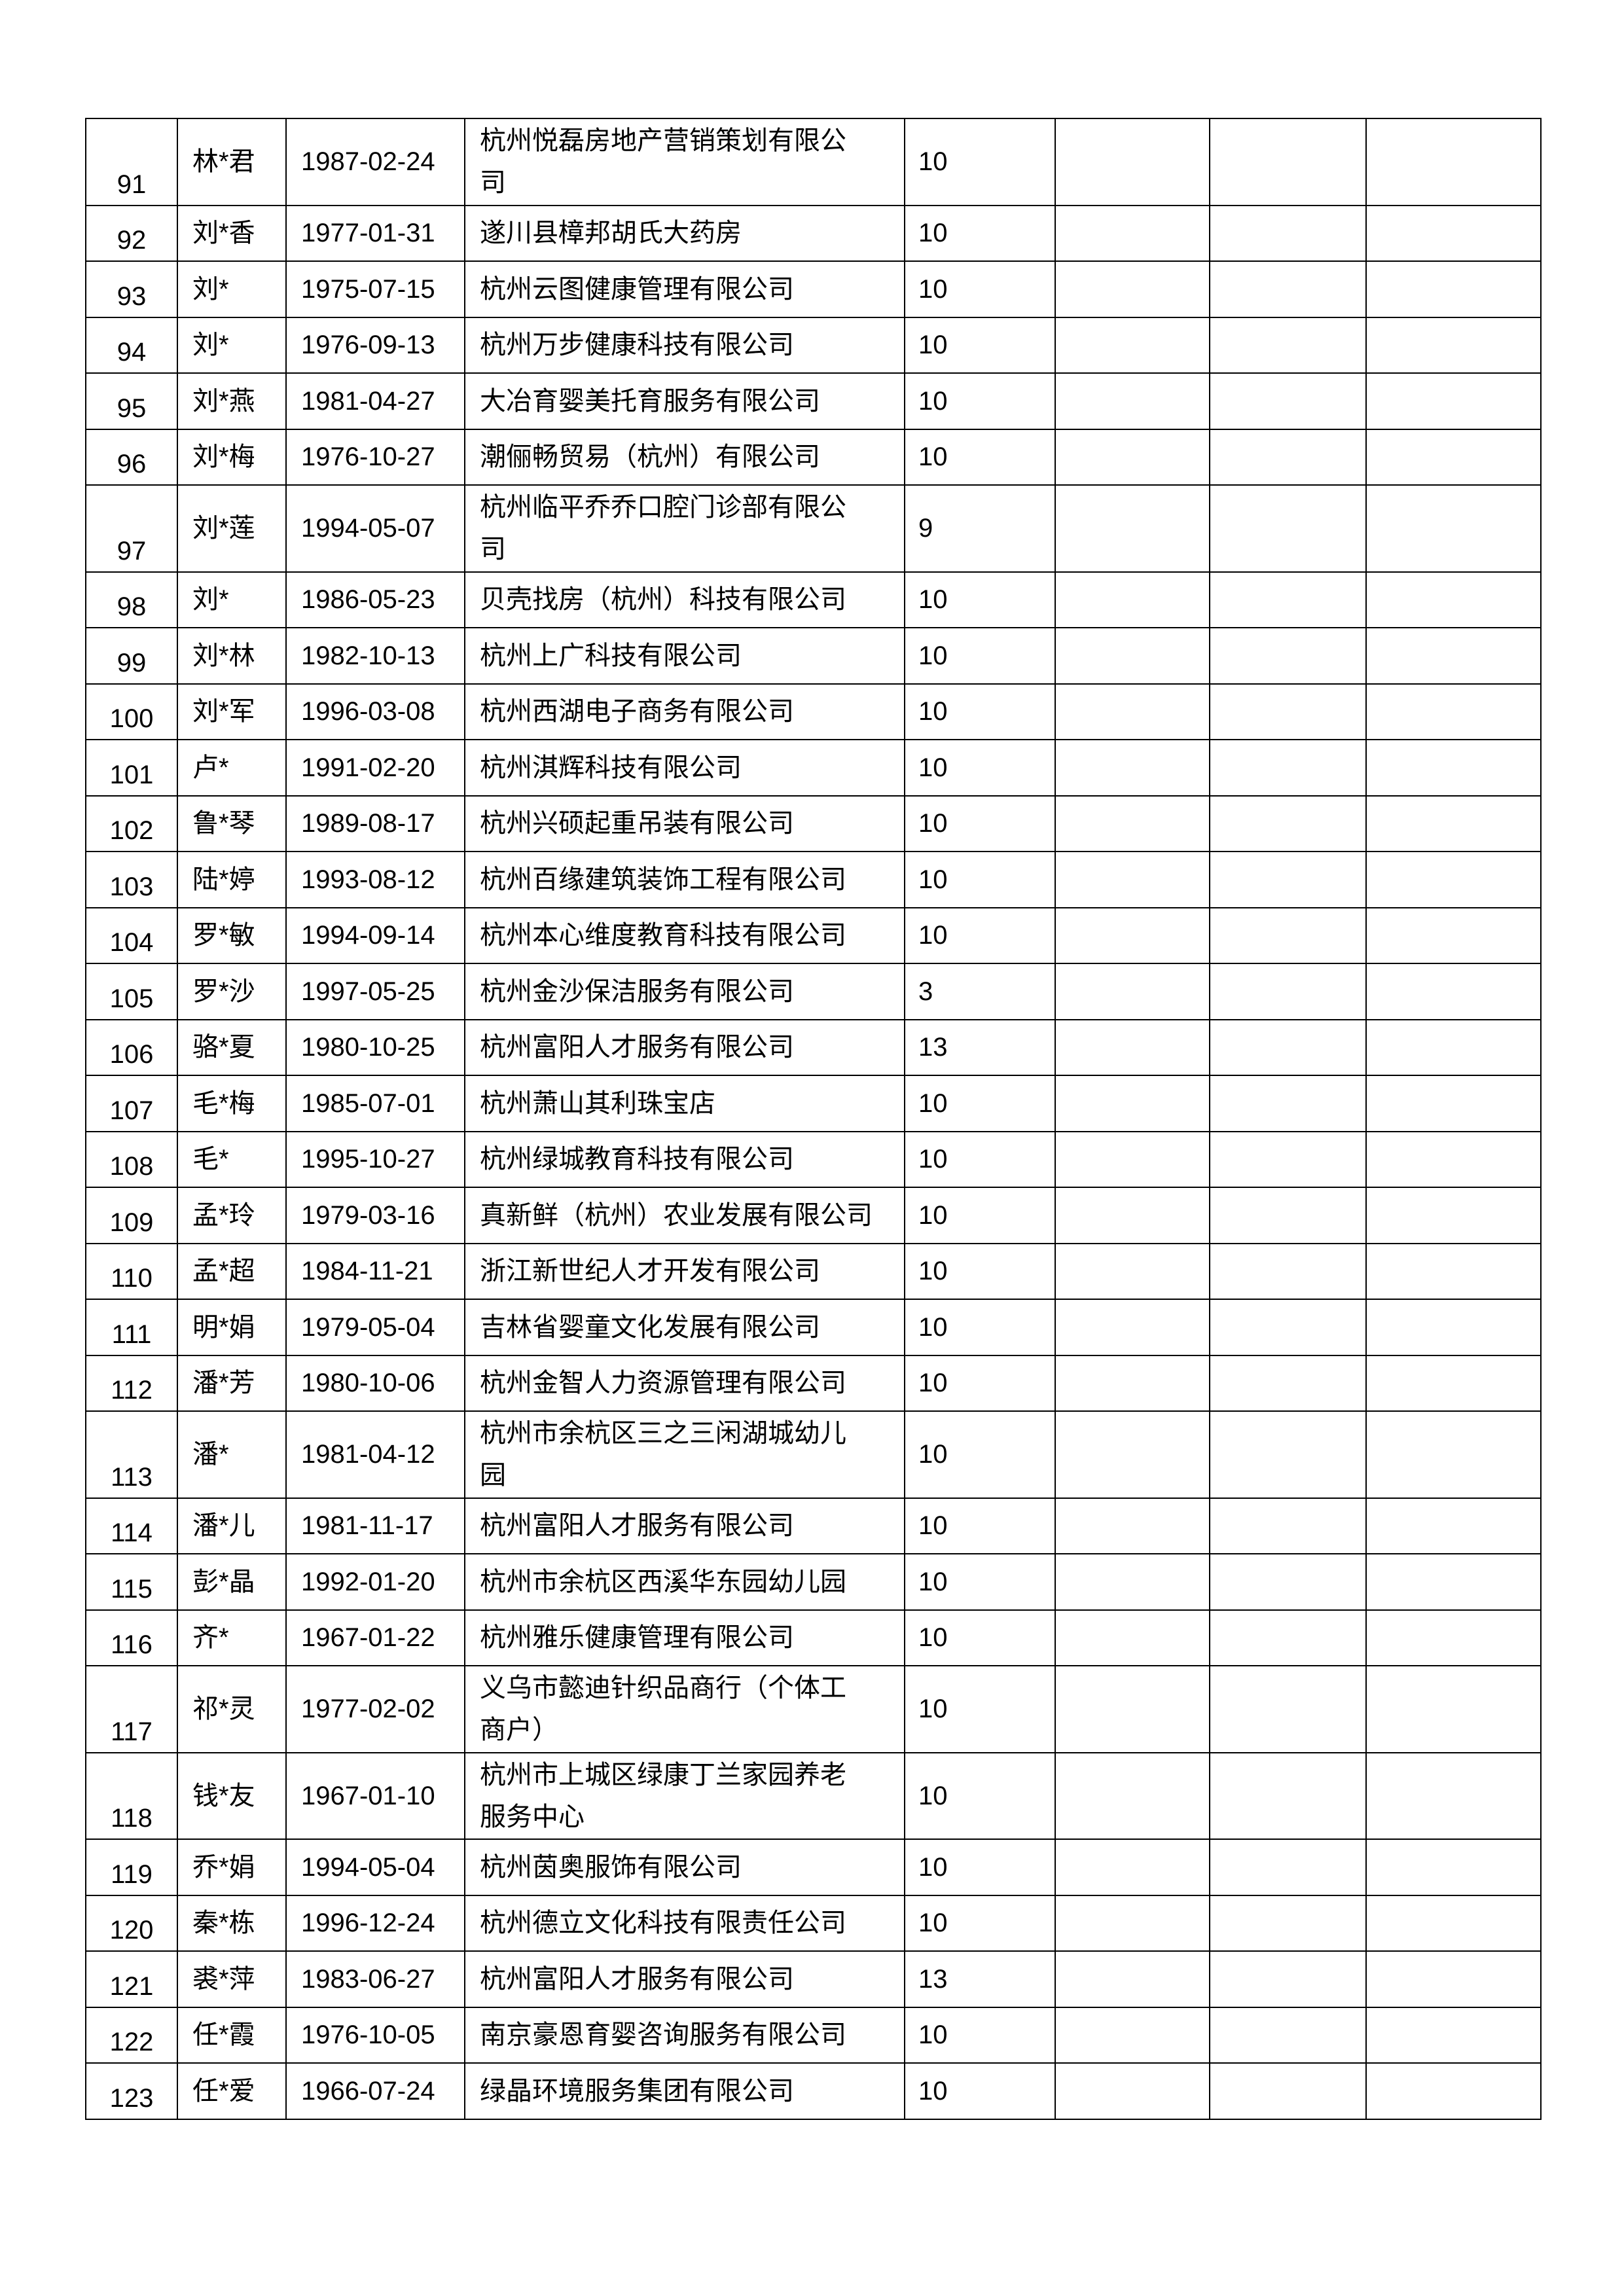  I want to click on row-number: 122, so click(131, 2035).